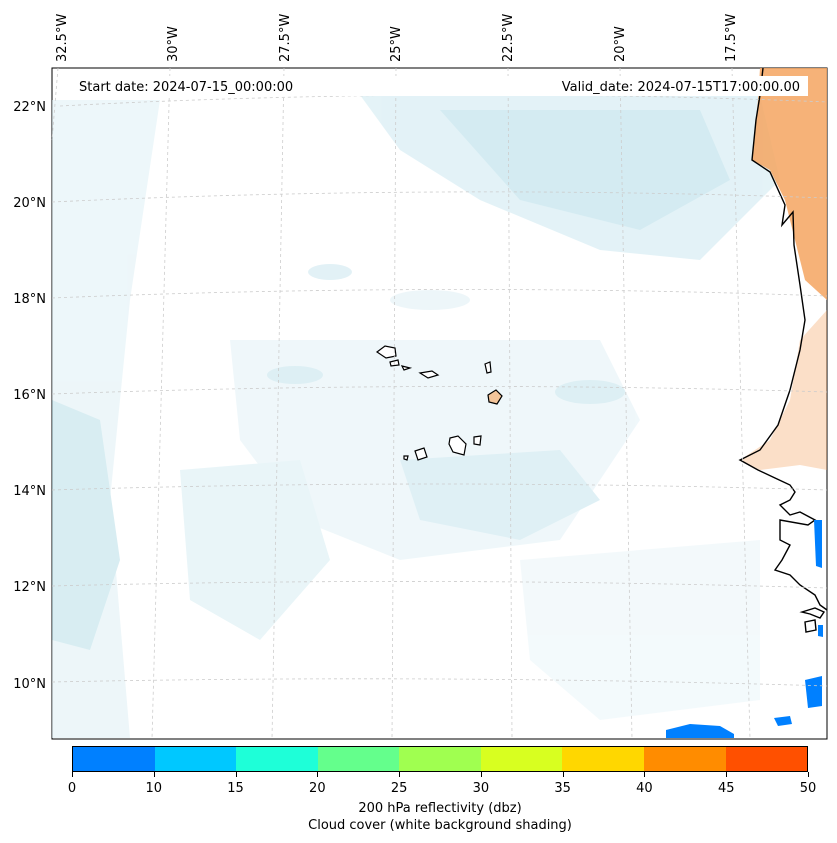 The height and width of the screenshot is (843, 837). I want to click on cape-verde-islands, so click(439, 403).